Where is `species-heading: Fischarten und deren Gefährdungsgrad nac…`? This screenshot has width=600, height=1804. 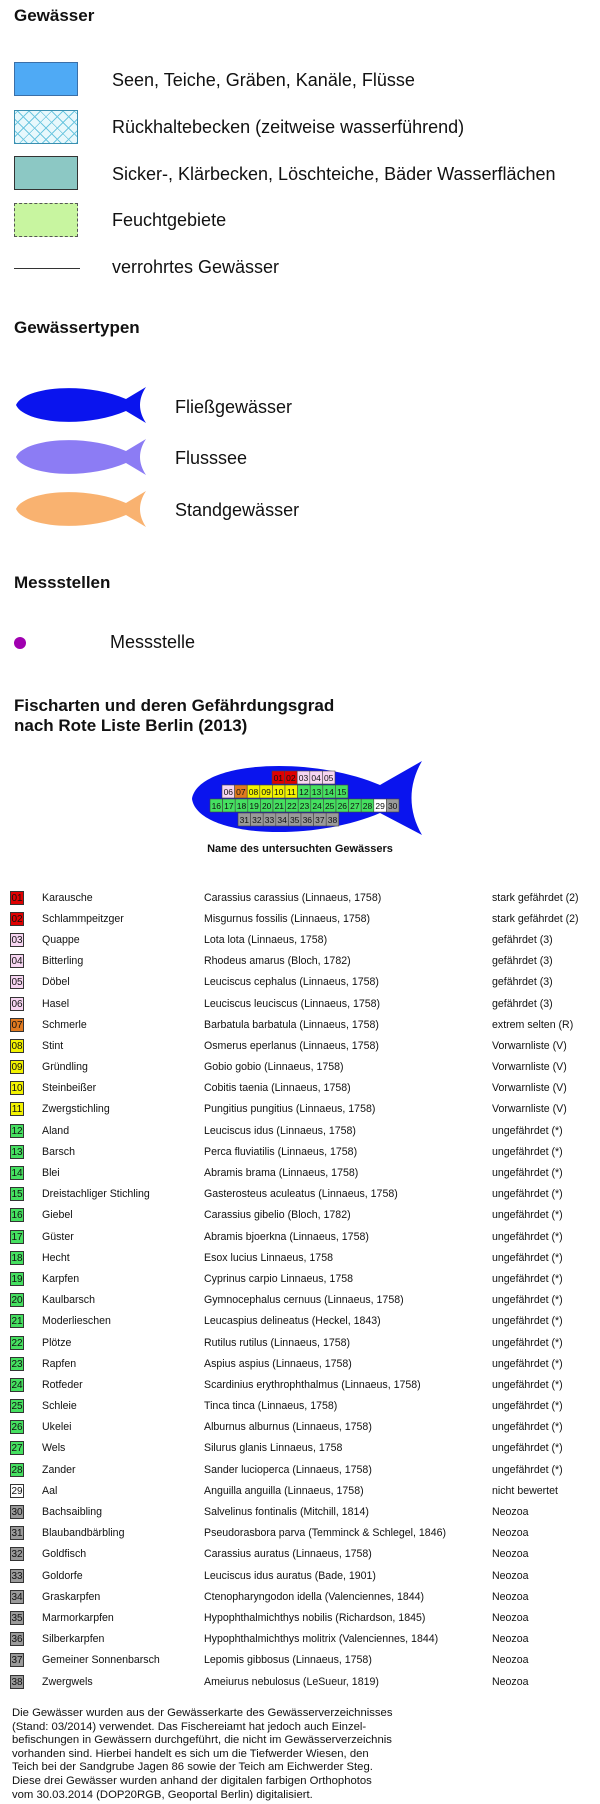
species-heading: Fischarten und deren Gefährdungsgrad nac… is located at coordinates (174, 716).